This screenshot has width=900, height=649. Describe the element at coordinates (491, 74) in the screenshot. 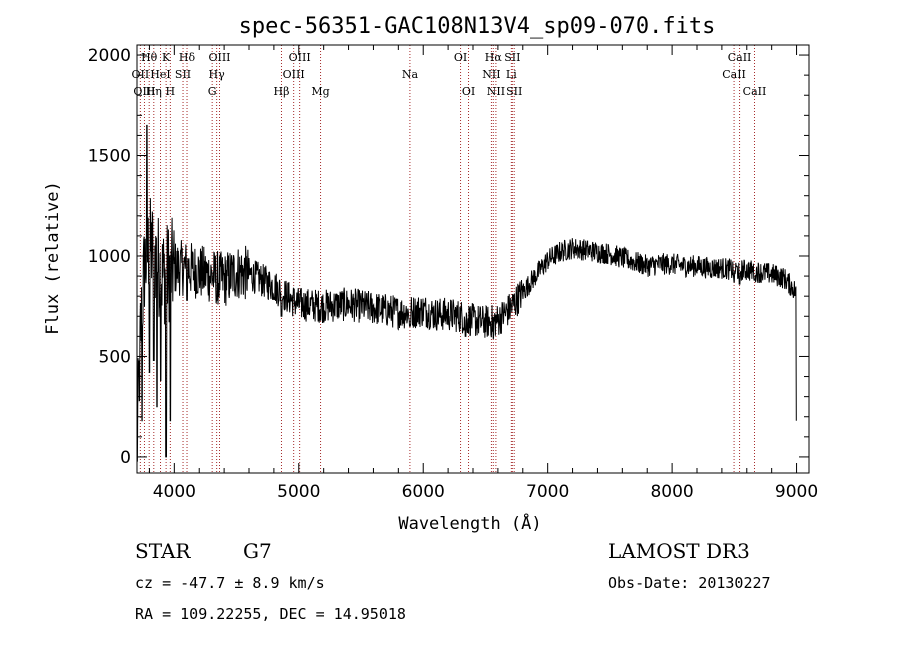

I see `line-label-21: NII` at that location.